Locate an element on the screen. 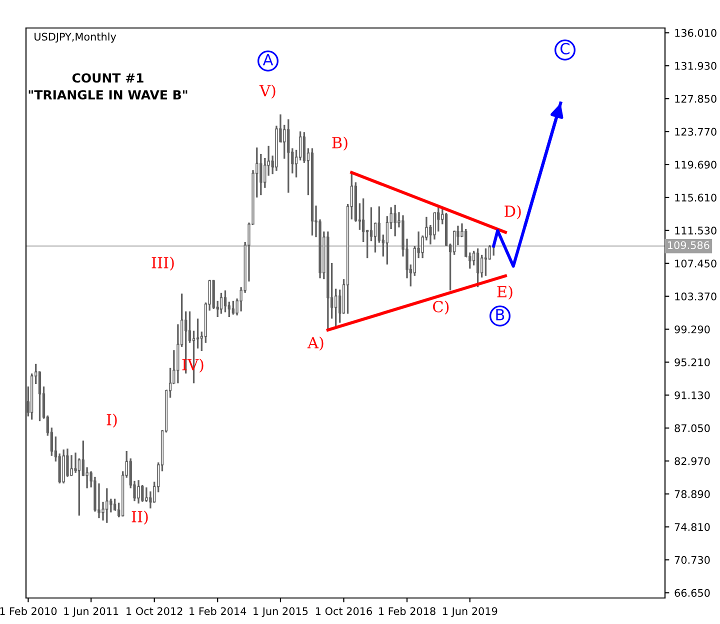 This screenshot has width=720, height=624. y-tick-label: 78.890 is located at coordinates (692, 494).